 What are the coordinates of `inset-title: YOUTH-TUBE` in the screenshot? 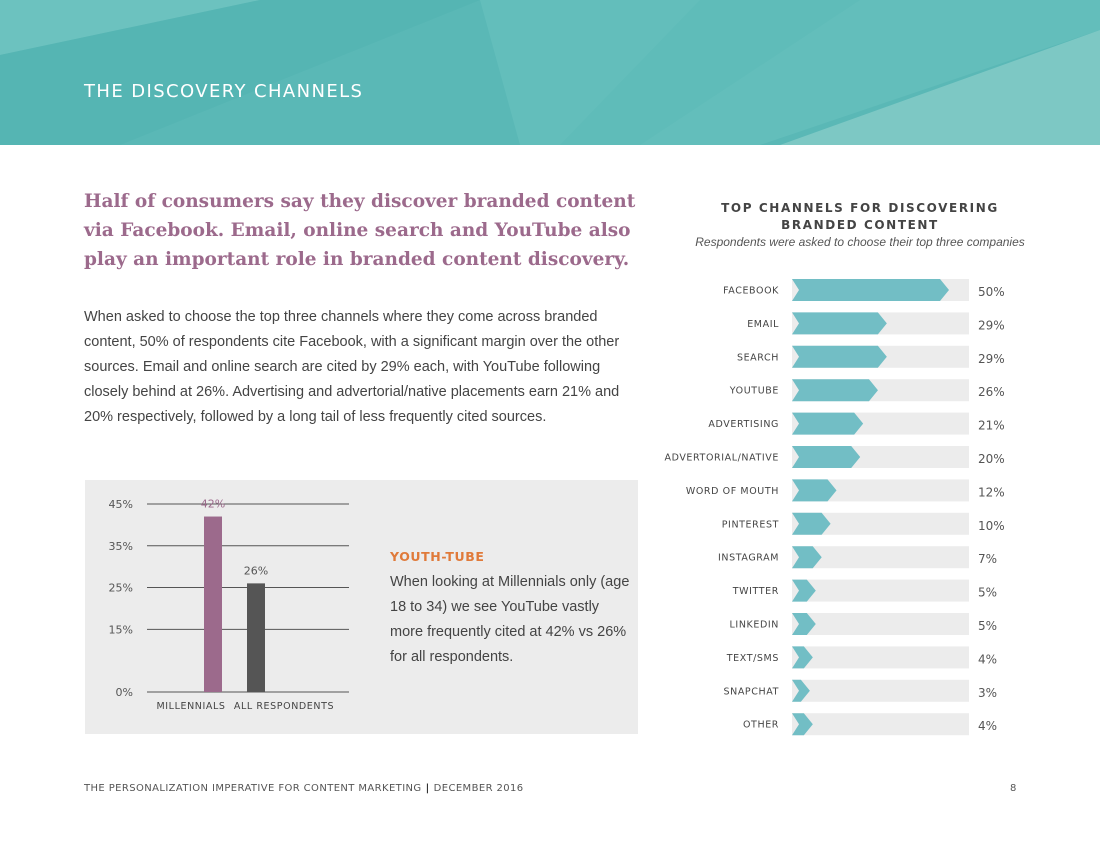 It's located at (437, 556).